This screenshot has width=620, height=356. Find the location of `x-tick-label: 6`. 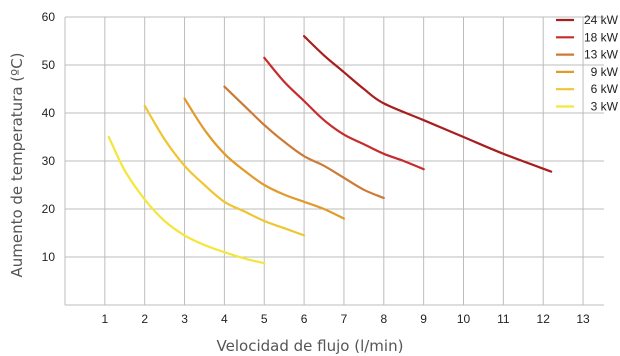

x-tick-label: 6 is located at coordinates (304, 319).